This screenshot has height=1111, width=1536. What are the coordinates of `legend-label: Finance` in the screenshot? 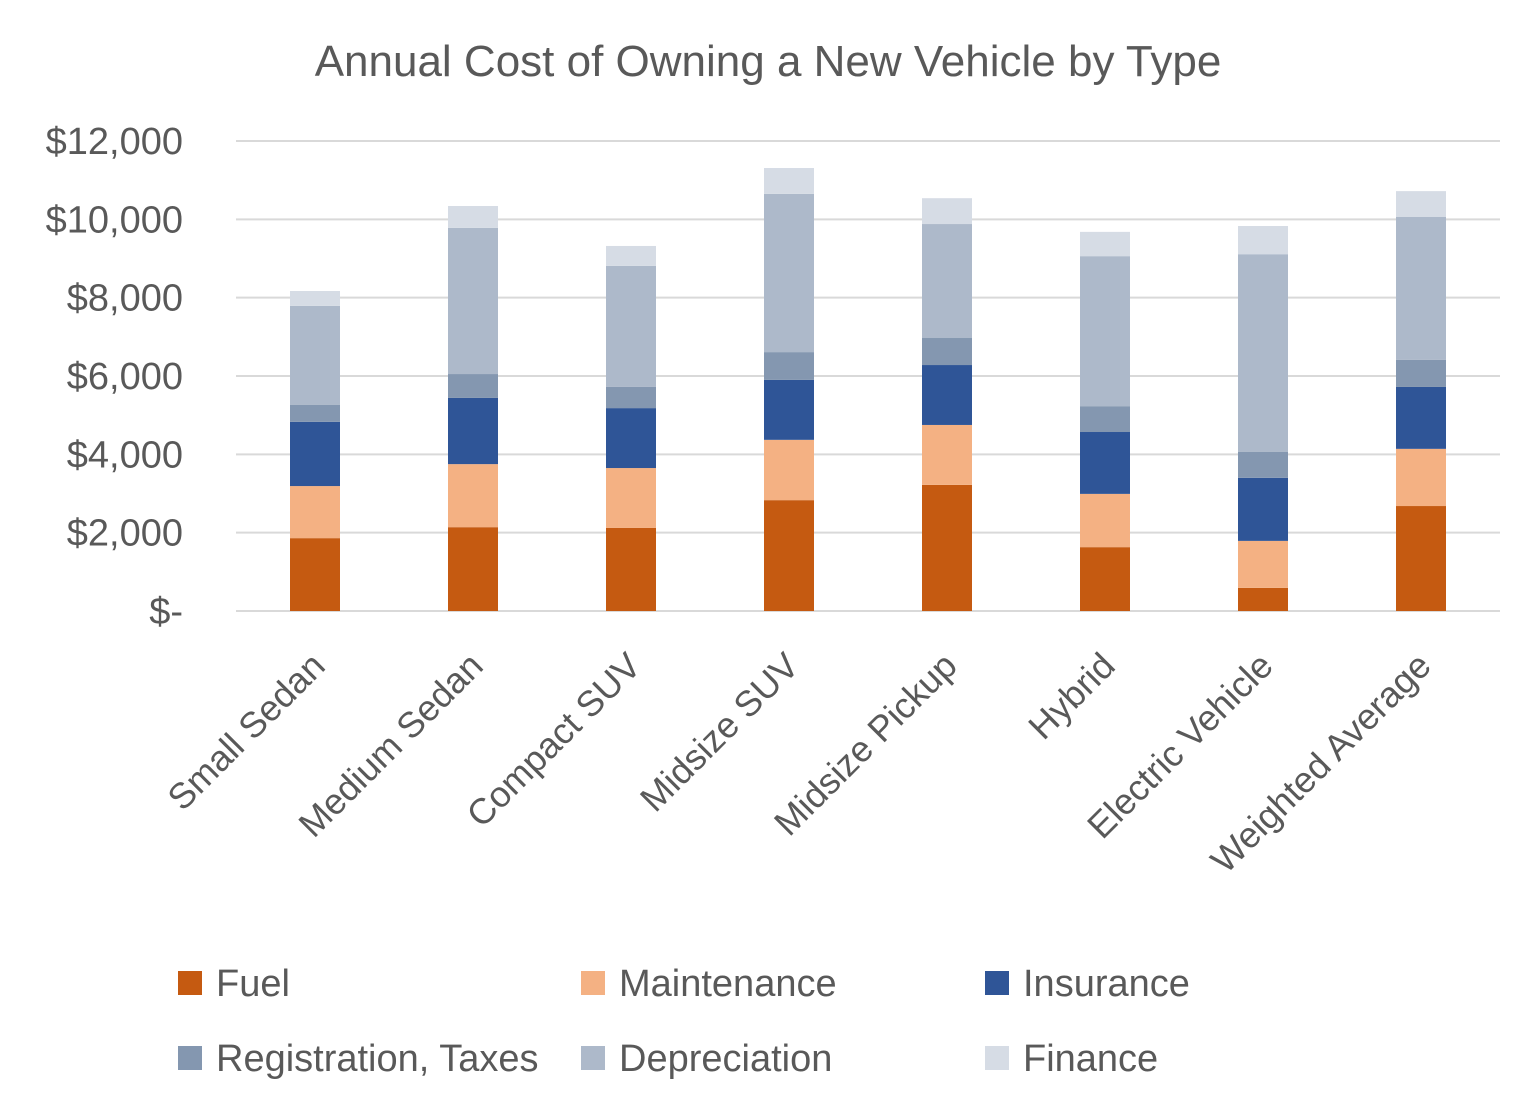 It's located at (1090, 1059).